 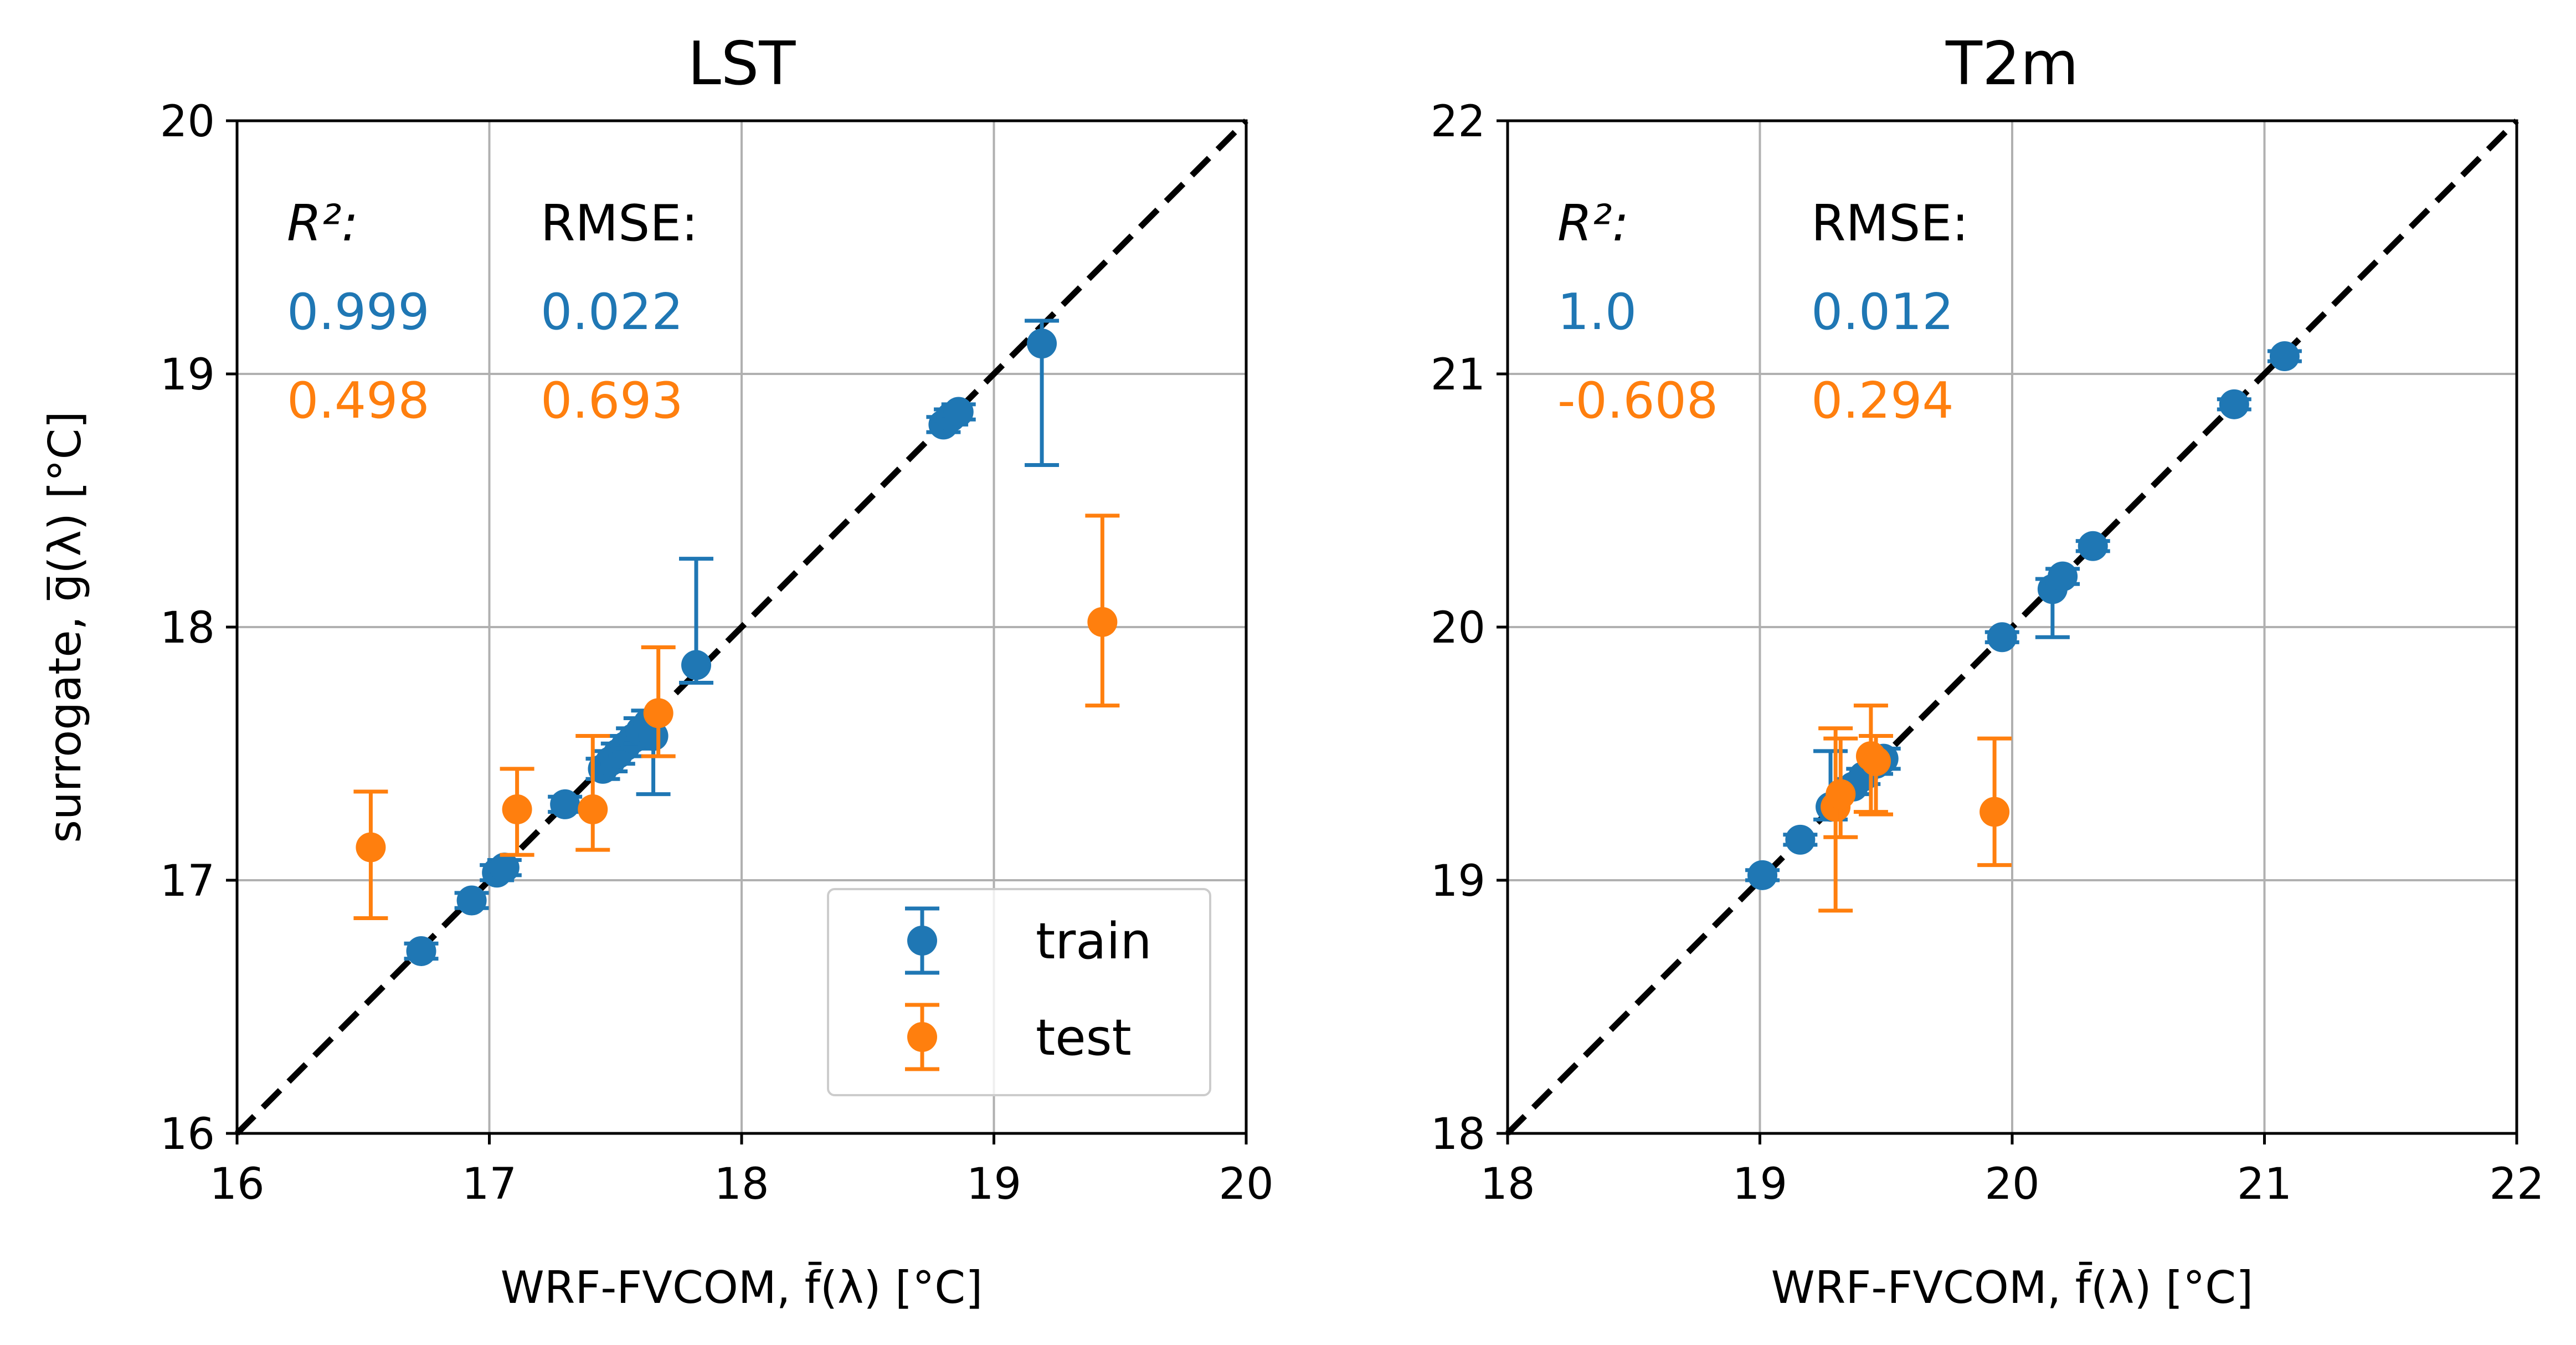 What do you see at coordinates (187, 1134) in the screenshot?
I see `y-tick-label: 16` at bounding box center [187, 1134].